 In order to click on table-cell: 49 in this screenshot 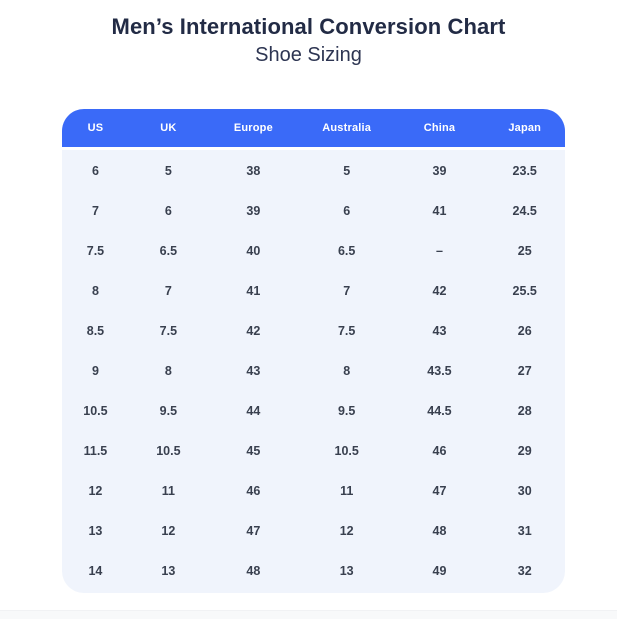, I will do `click(439, 571)`.